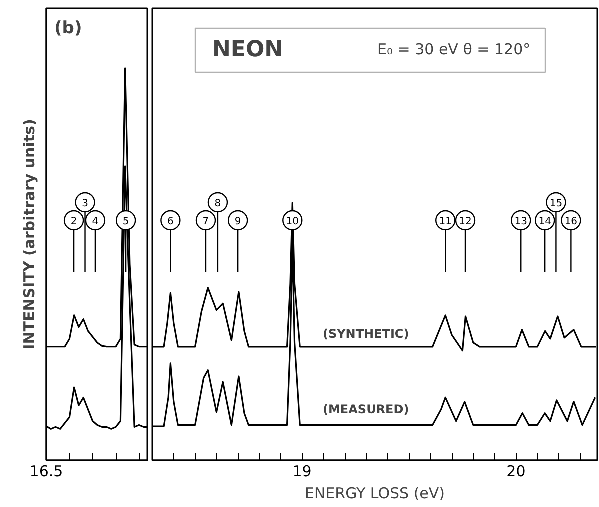 This screenshot has width=599, height=507. What do you see at coordinates (47, 471) in the screenshot?
I see `text: 16.5` at bounding box center [47, 471].